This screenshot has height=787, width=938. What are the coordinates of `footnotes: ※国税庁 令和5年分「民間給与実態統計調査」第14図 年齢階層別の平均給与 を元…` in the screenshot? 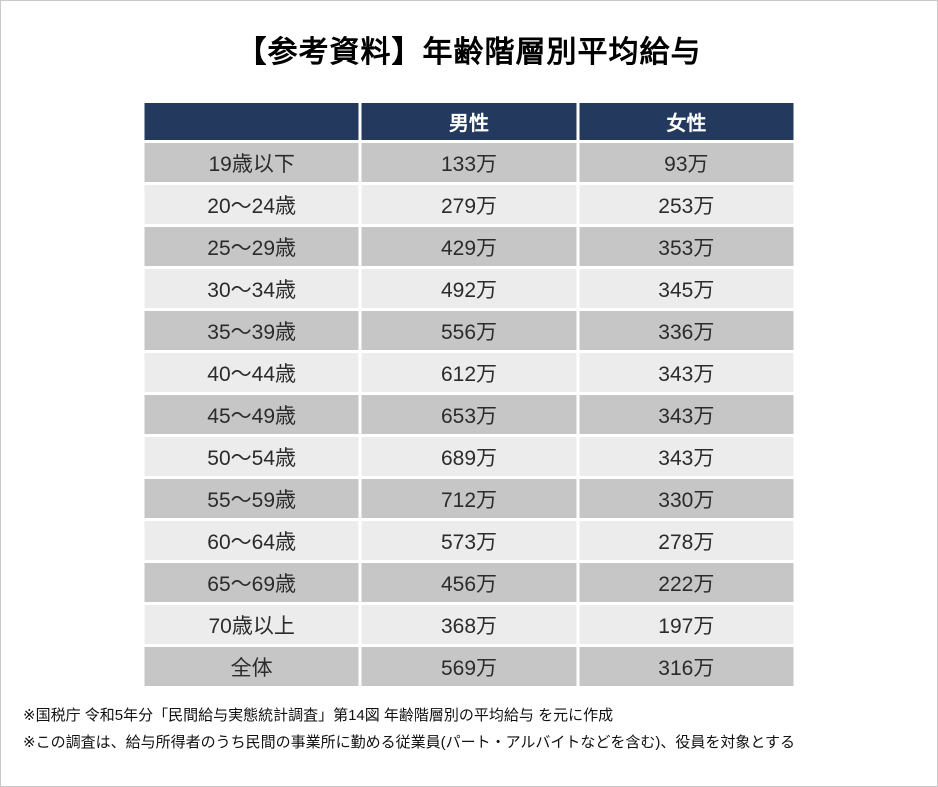 It's located at (474, 729).